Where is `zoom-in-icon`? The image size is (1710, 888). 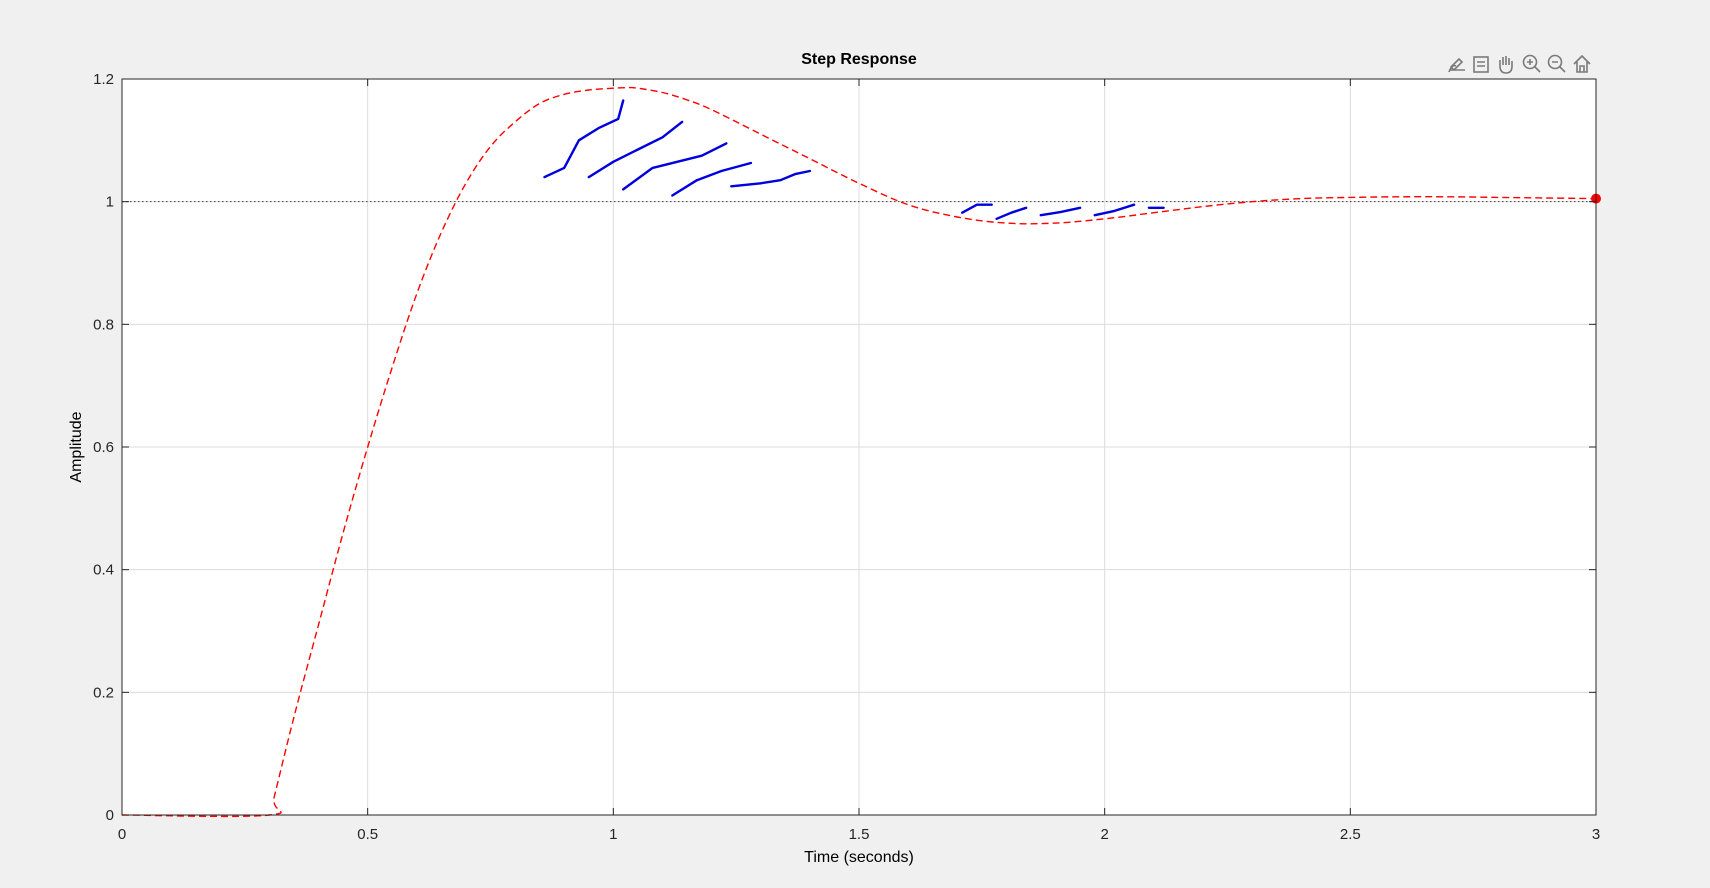 zoom-in-icon is located at coordinates (1531, 64).